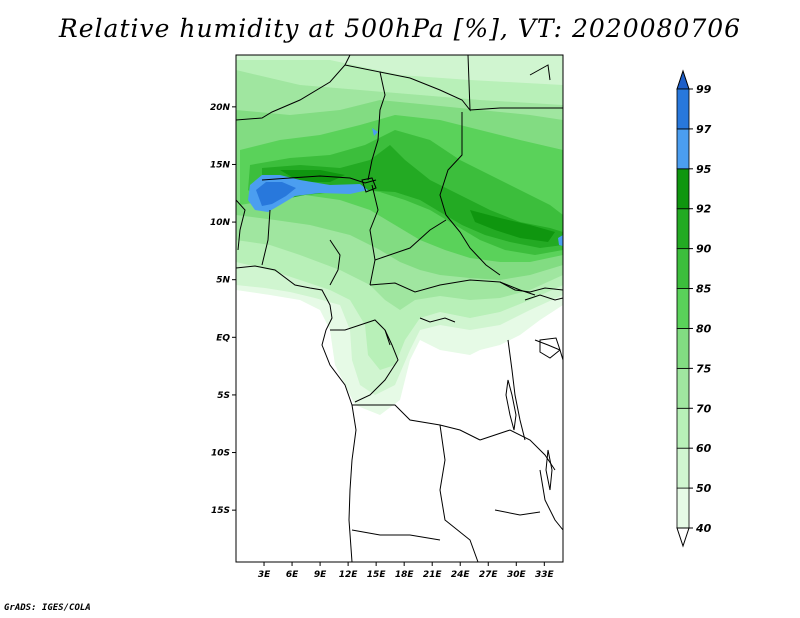  I want to click on border-angola-namibia, so click(396, 535).